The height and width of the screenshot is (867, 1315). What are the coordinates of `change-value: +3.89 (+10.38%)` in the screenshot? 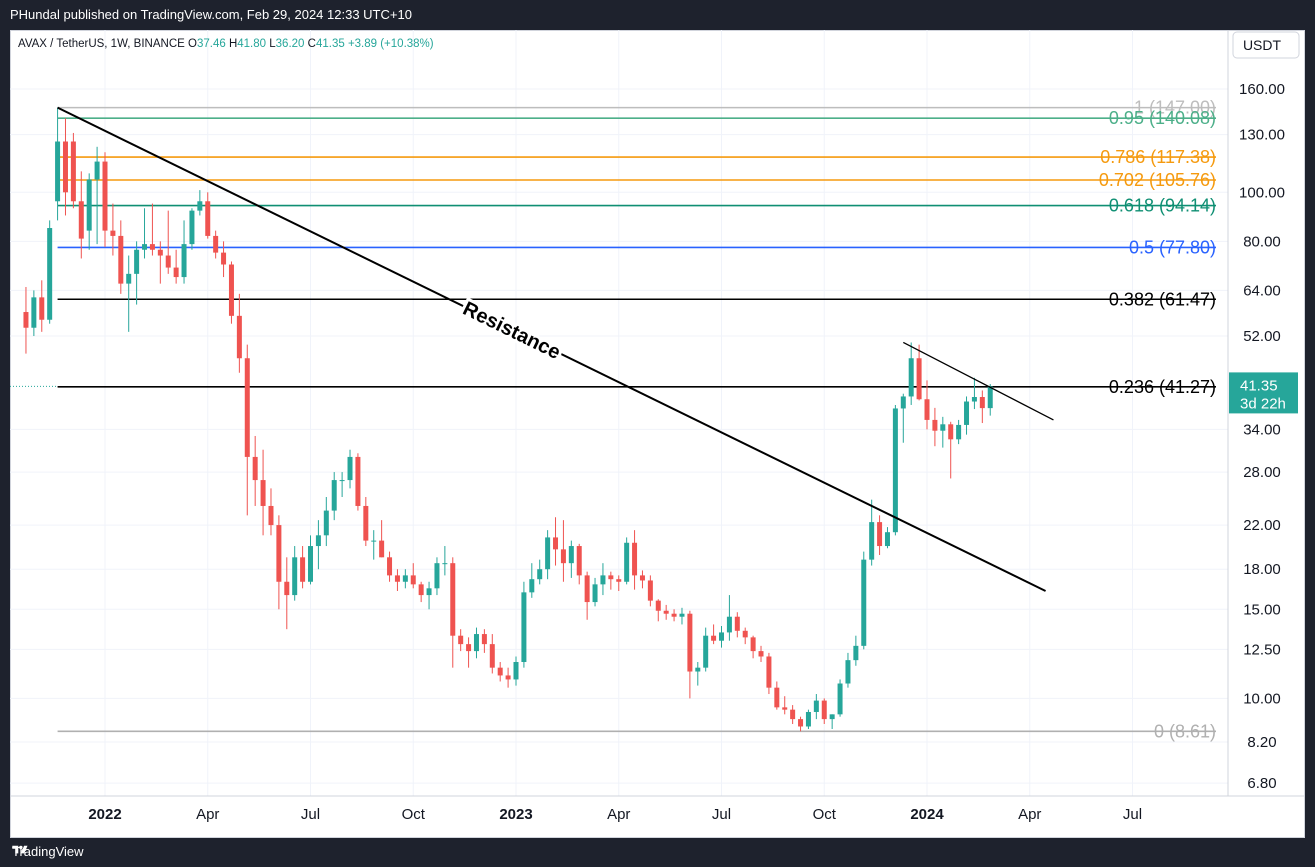 It's located at (391, 44).